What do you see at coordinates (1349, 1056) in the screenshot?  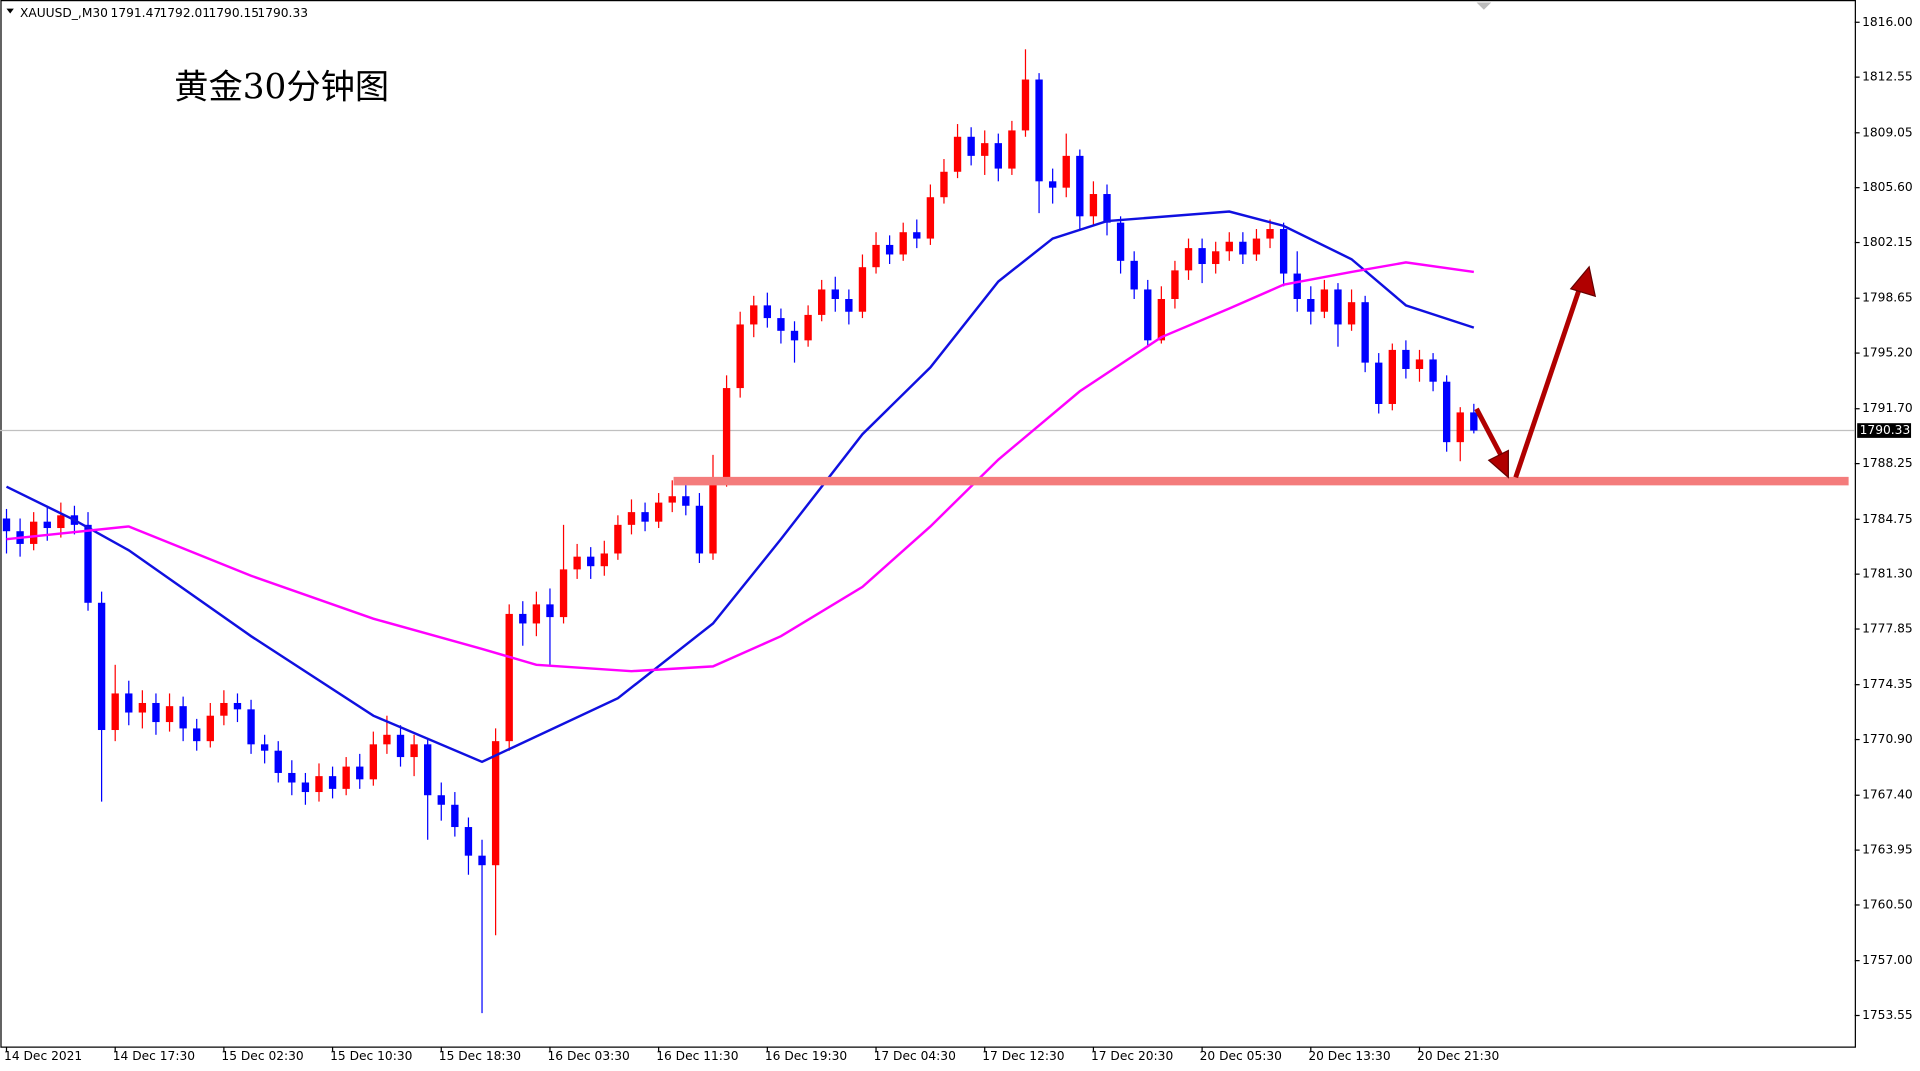 I see `x-tick-label: 20 Dec 13:30` at bounding box center [1349, 1056].